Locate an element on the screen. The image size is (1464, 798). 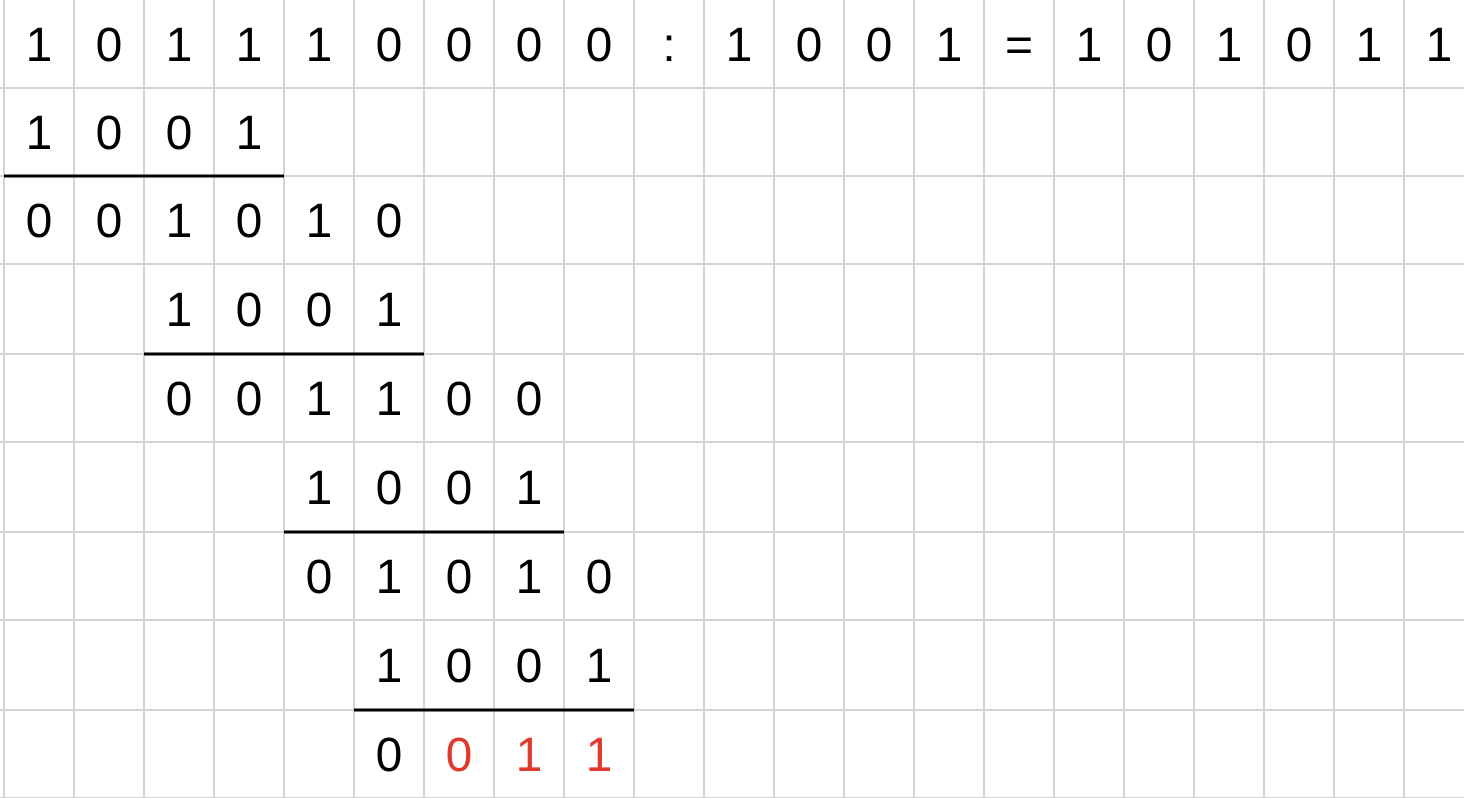
equals-sign: = is located at coordinates (1019, 45).